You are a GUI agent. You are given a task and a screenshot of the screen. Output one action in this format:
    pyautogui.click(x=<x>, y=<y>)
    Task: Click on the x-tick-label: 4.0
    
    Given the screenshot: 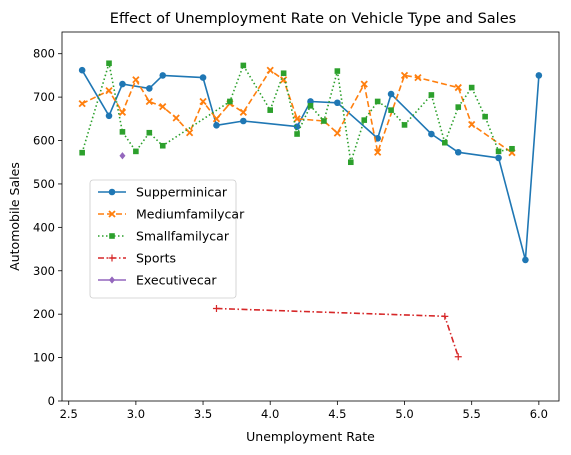 What is the action you would take?
    pyautogui.click(x=270, y=414)
    